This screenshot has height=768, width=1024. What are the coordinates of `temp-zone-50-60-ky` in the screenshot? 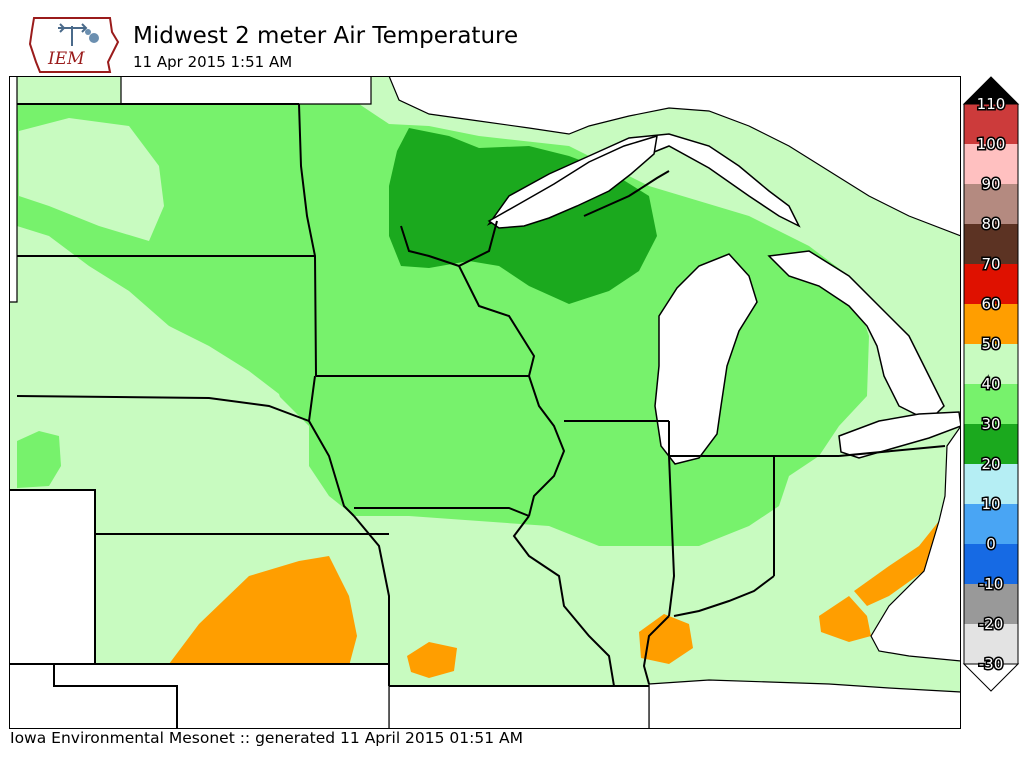 It's located at (666, 639).